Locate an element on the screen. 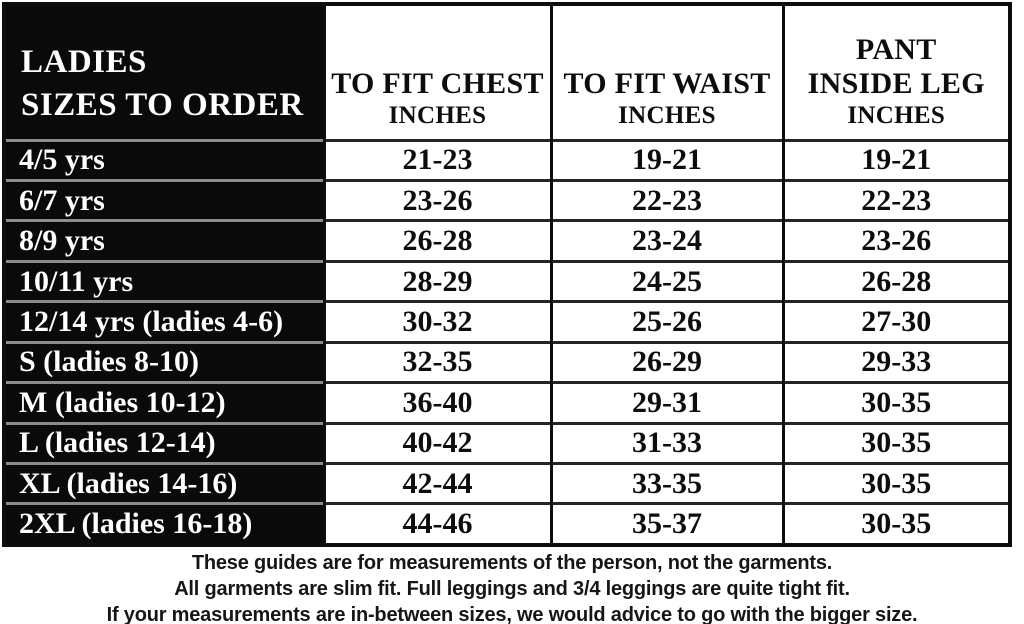 The image size is (1024, 624). pant-value-cell: 29-33 is located at coordinates (895, 361).